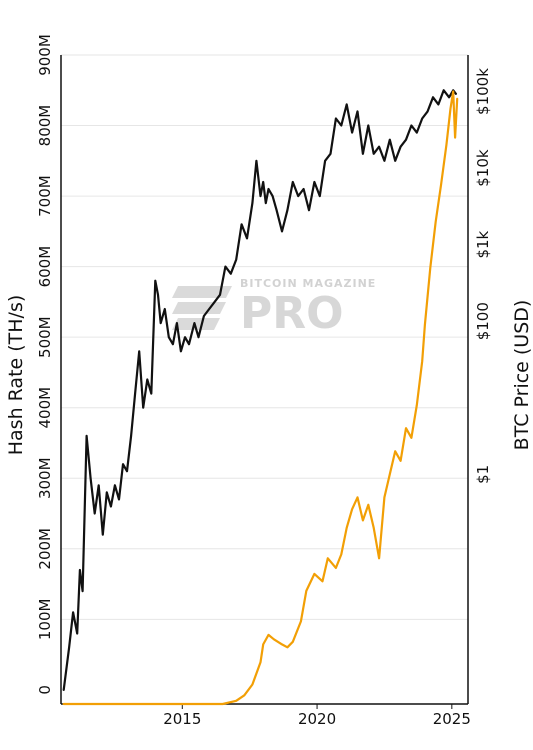  I want to click on y-right-tick-label: $1, so click(483, 474).